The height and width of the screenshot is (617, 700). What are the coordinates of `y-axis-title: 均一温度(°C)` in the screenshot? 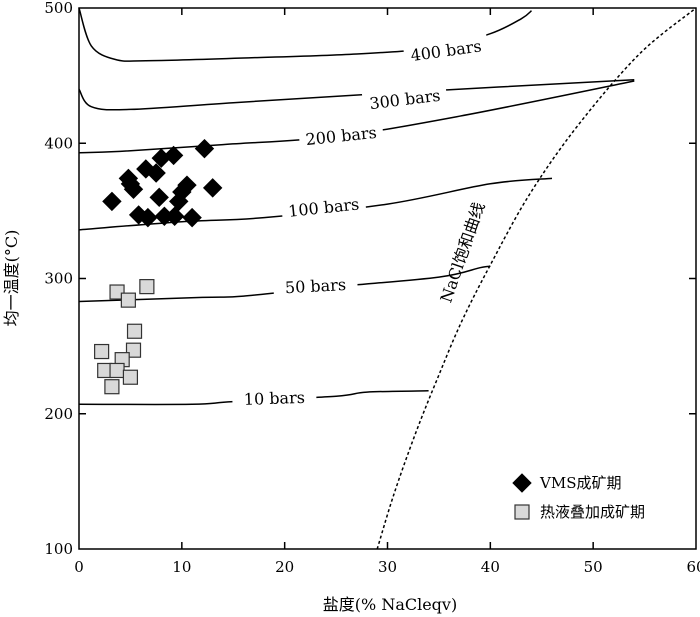 It's located at (11, 278).